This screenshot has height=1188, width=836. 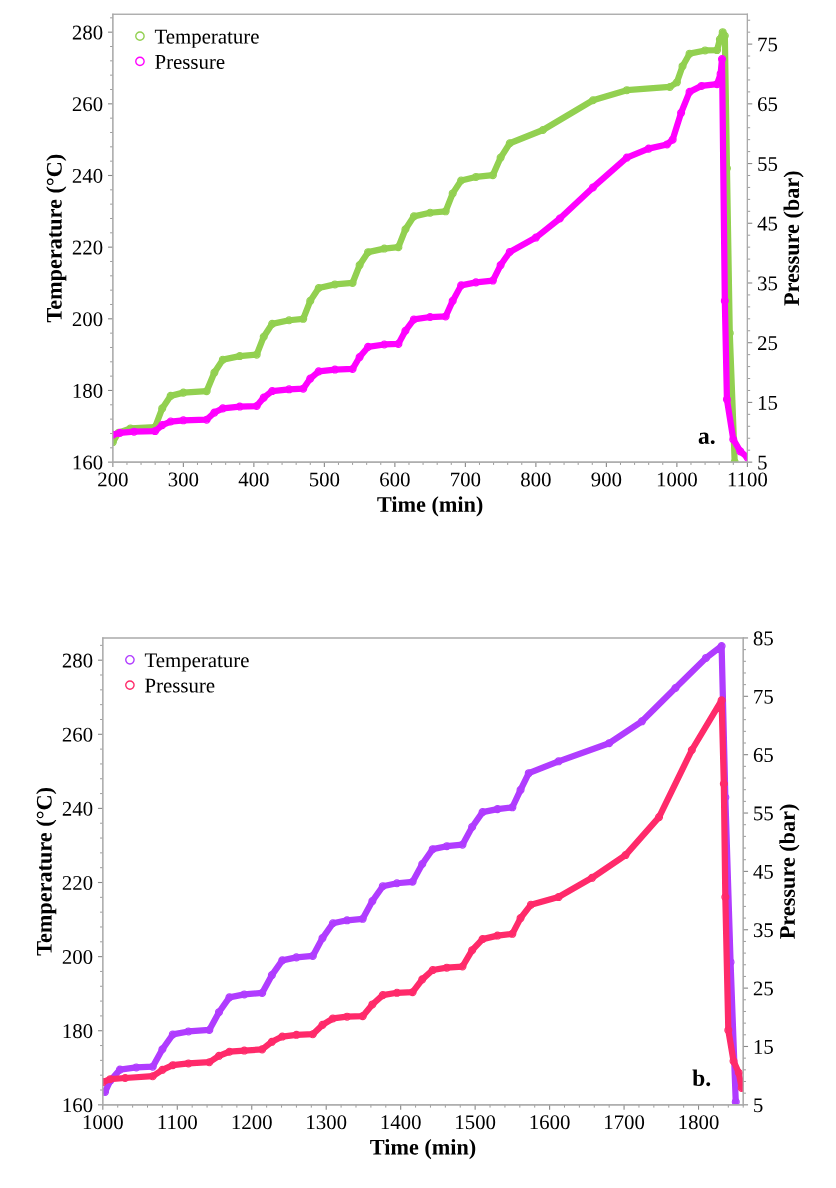 What do you see at coordinates (327, 1122) in the screenshot?
I see `x-tick-label: 1300` at bounding box center [327, 1122].